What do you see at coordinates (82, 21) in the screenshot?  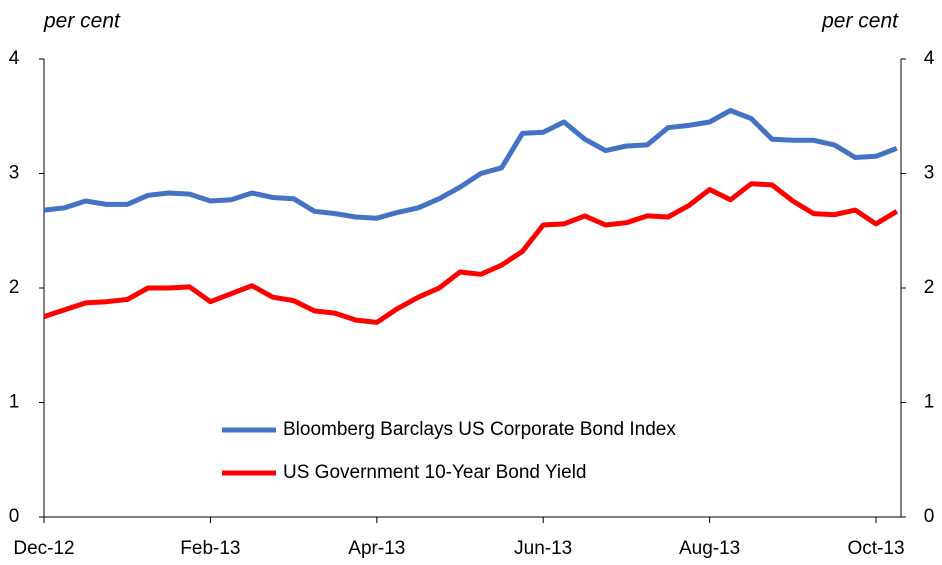 I see `y-axis-label: per cent` at bounding box center [82, 21].